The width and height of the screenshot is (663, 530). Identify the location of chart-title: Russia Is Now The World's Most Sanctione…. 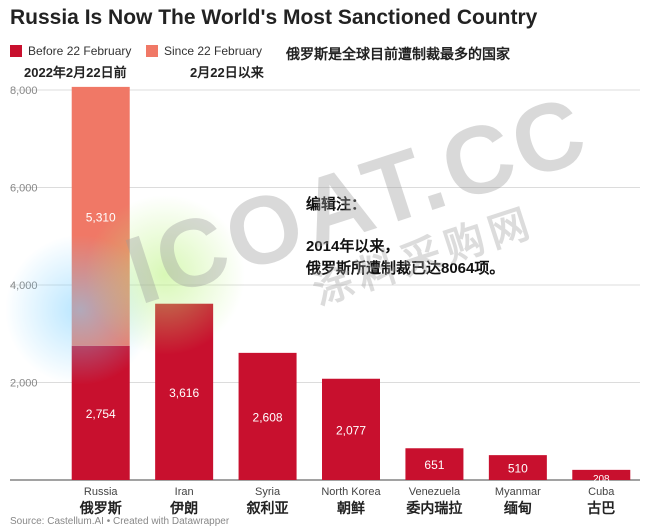
(274, 17).